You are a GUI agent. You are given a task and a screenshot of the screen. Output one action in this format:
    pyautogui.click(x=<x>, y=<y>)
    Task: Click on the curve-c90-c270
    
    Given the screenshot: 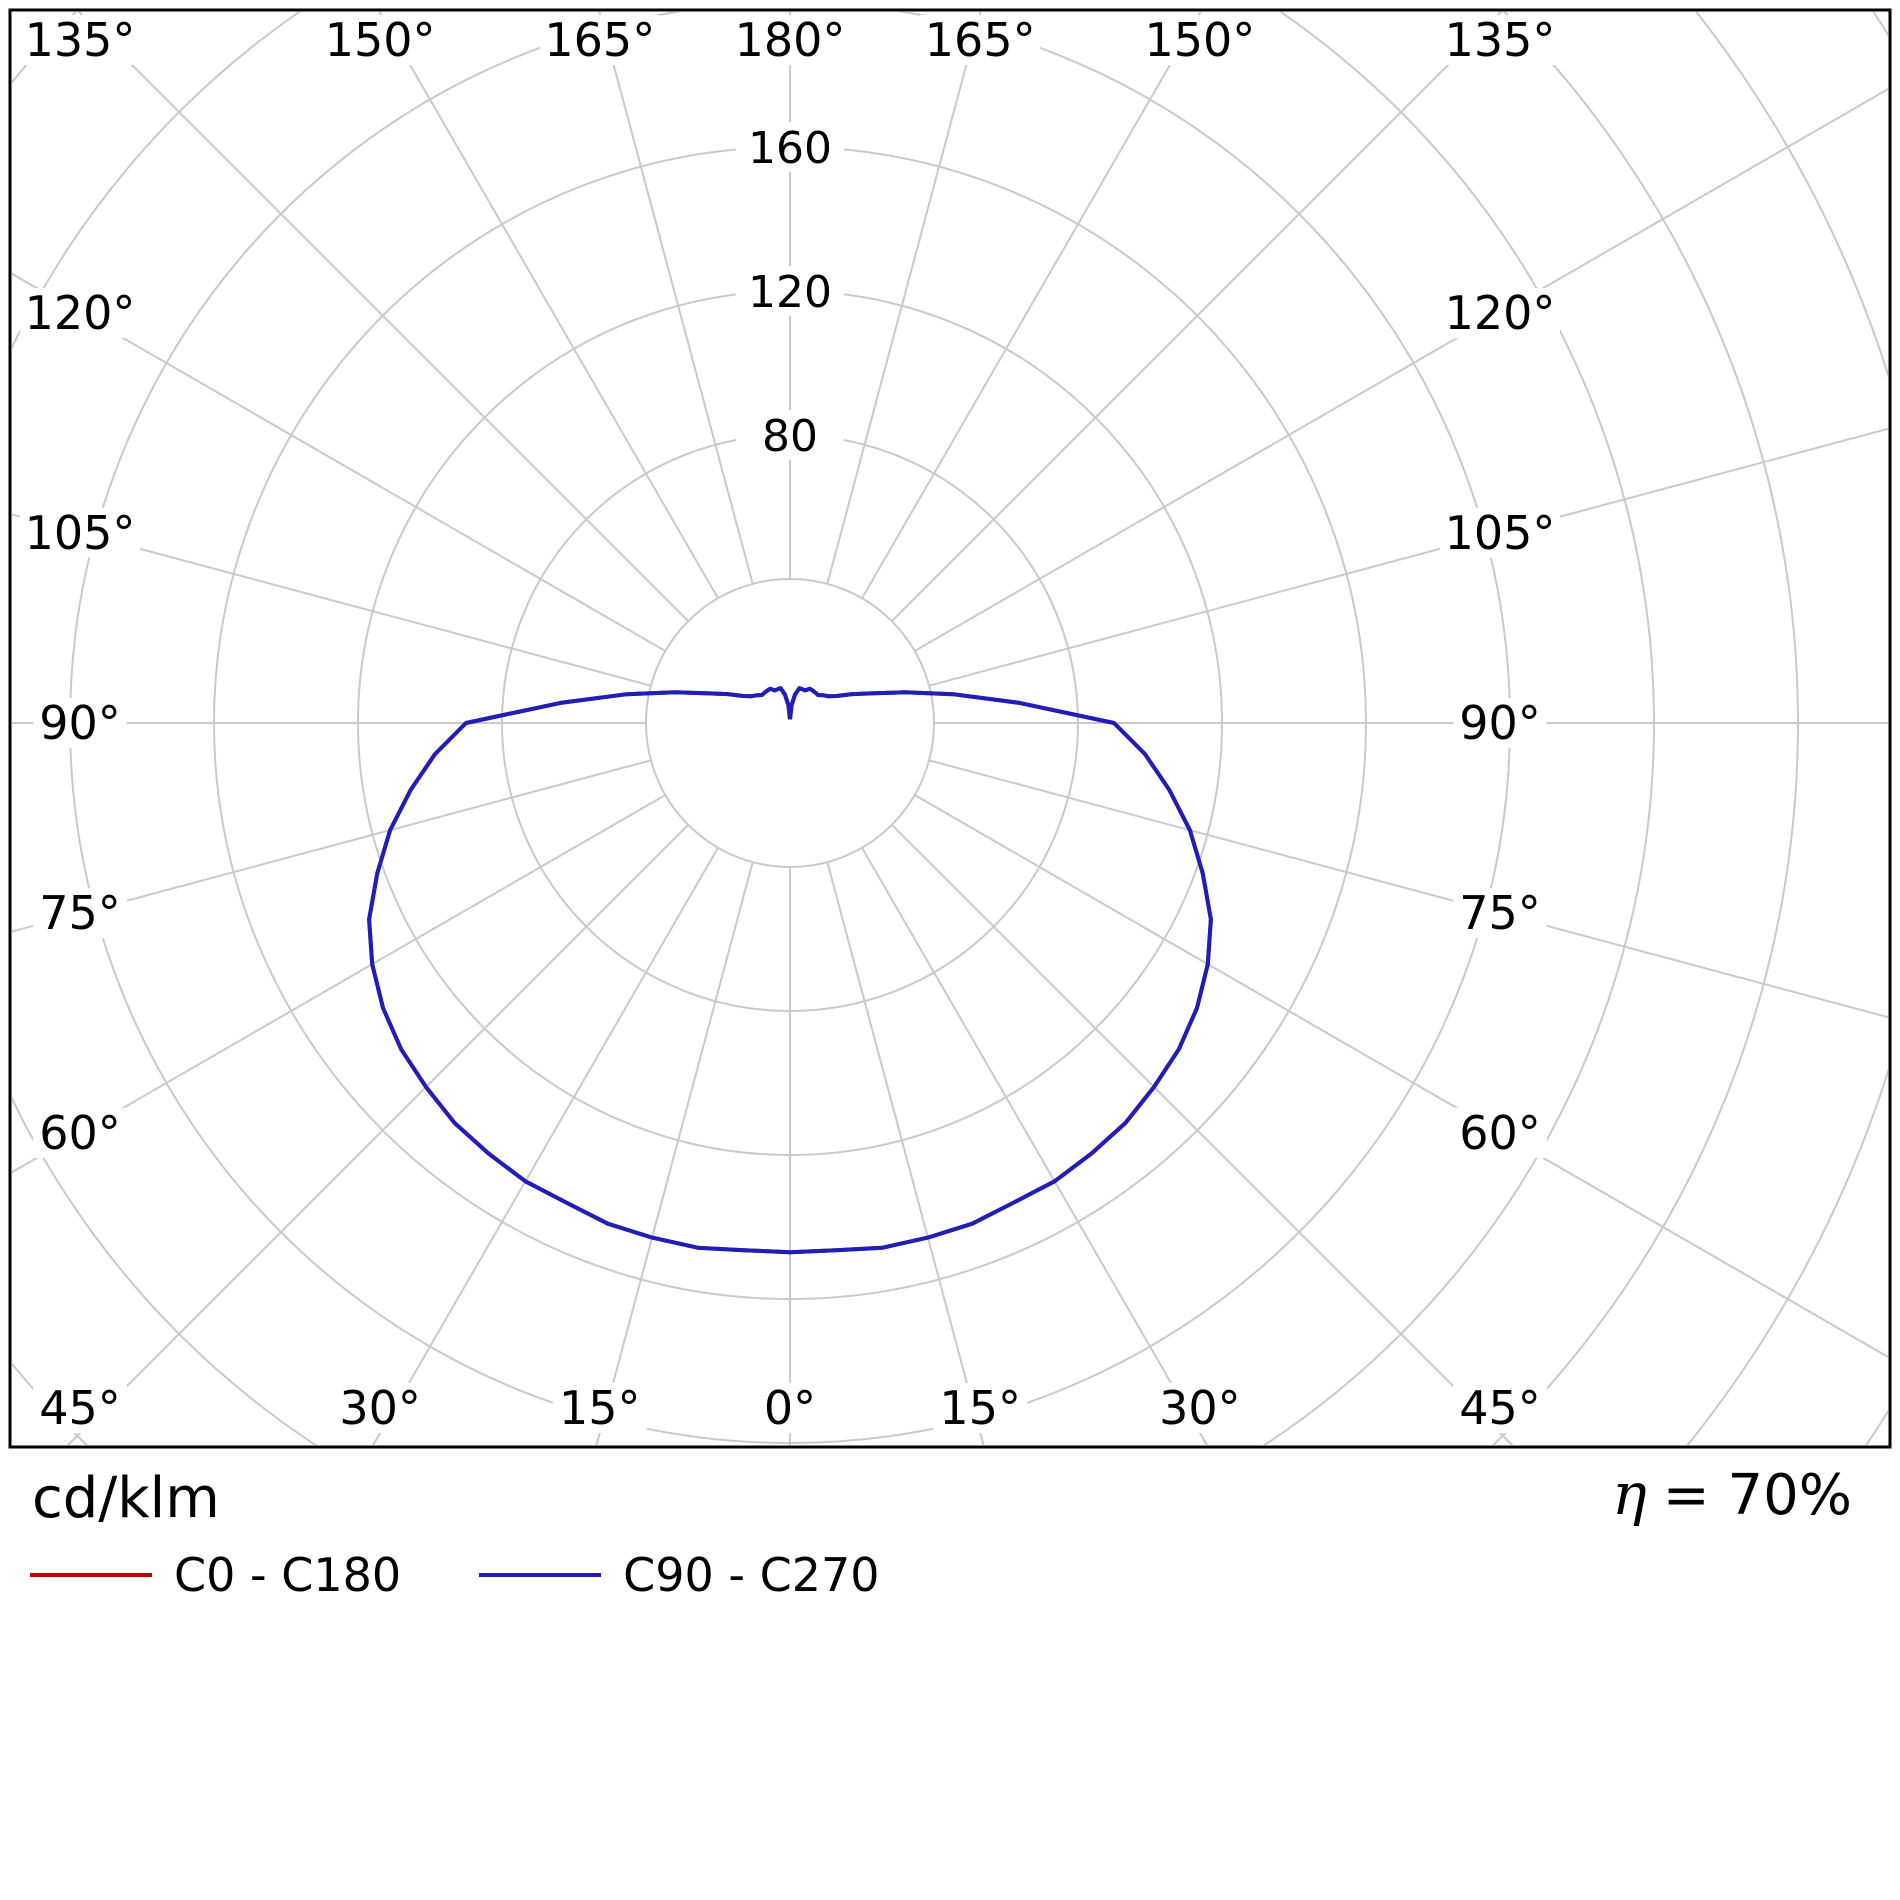 What is the action you would take?
    pyautogui.click(x=790, y=970)
    